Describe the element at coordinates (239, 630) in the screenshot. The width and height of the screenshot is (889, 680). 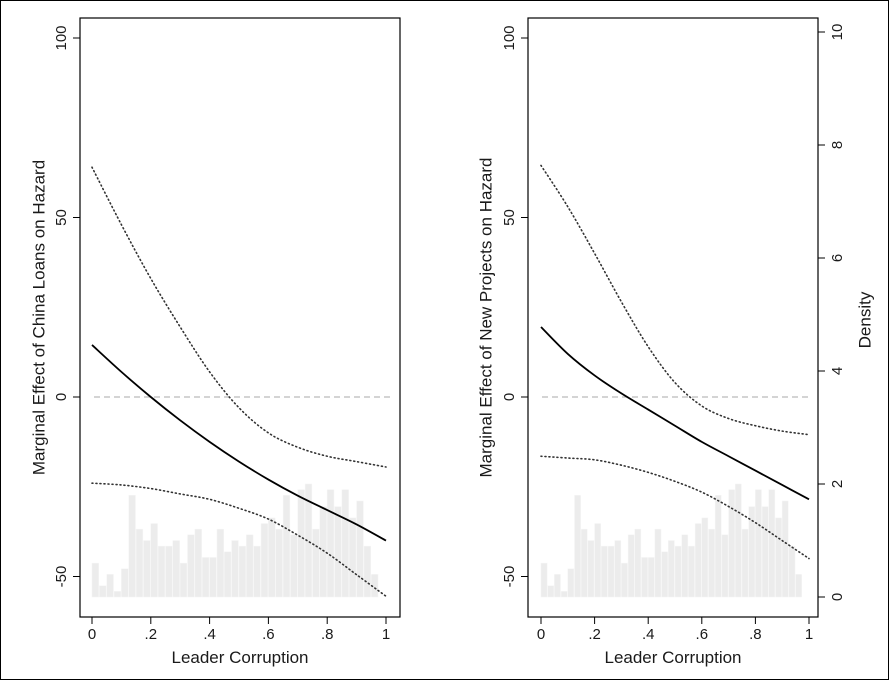
I see `x-axis-left: 0 .2 .4 .6 .8 1` at that location.